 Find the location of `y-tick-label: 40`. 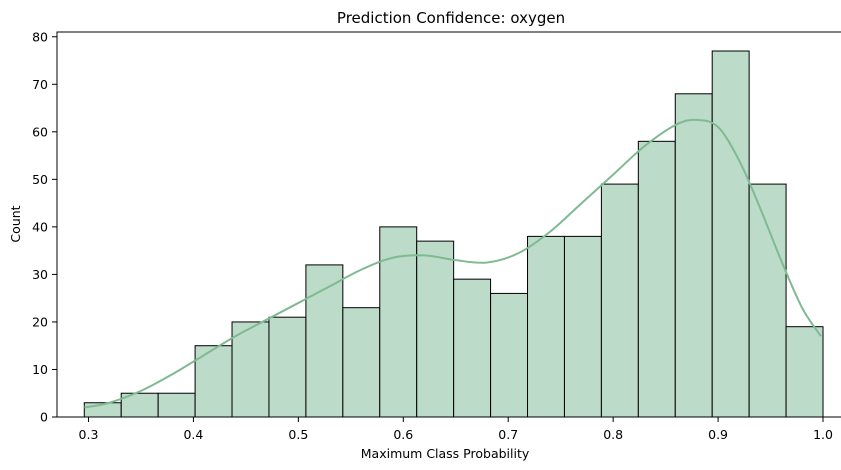

y-tick-label: 40 is located at coordinates (40, 226).